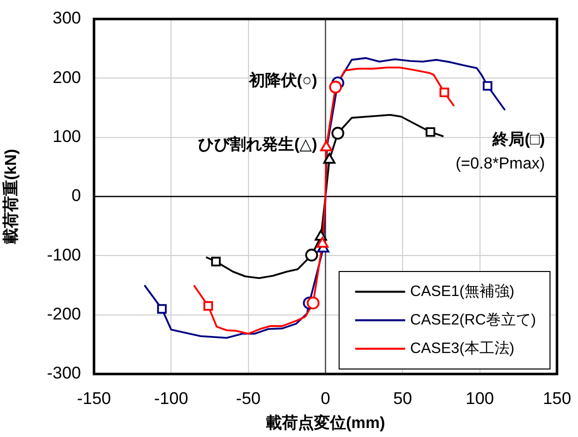 The width and height of the screenshot is (578, 437). I want to click on legend-label: CASE1(無補強), so click(462, 291).